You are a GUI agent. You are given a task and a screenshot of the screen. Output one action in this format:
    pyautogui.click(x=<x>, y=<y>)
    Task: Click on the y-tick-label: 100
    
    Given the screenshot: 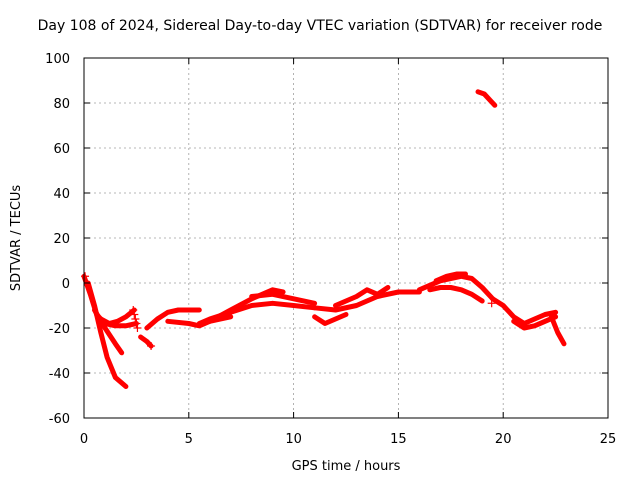 What is the action you would take?
    pyautogui.click(x=57, y=59)
    